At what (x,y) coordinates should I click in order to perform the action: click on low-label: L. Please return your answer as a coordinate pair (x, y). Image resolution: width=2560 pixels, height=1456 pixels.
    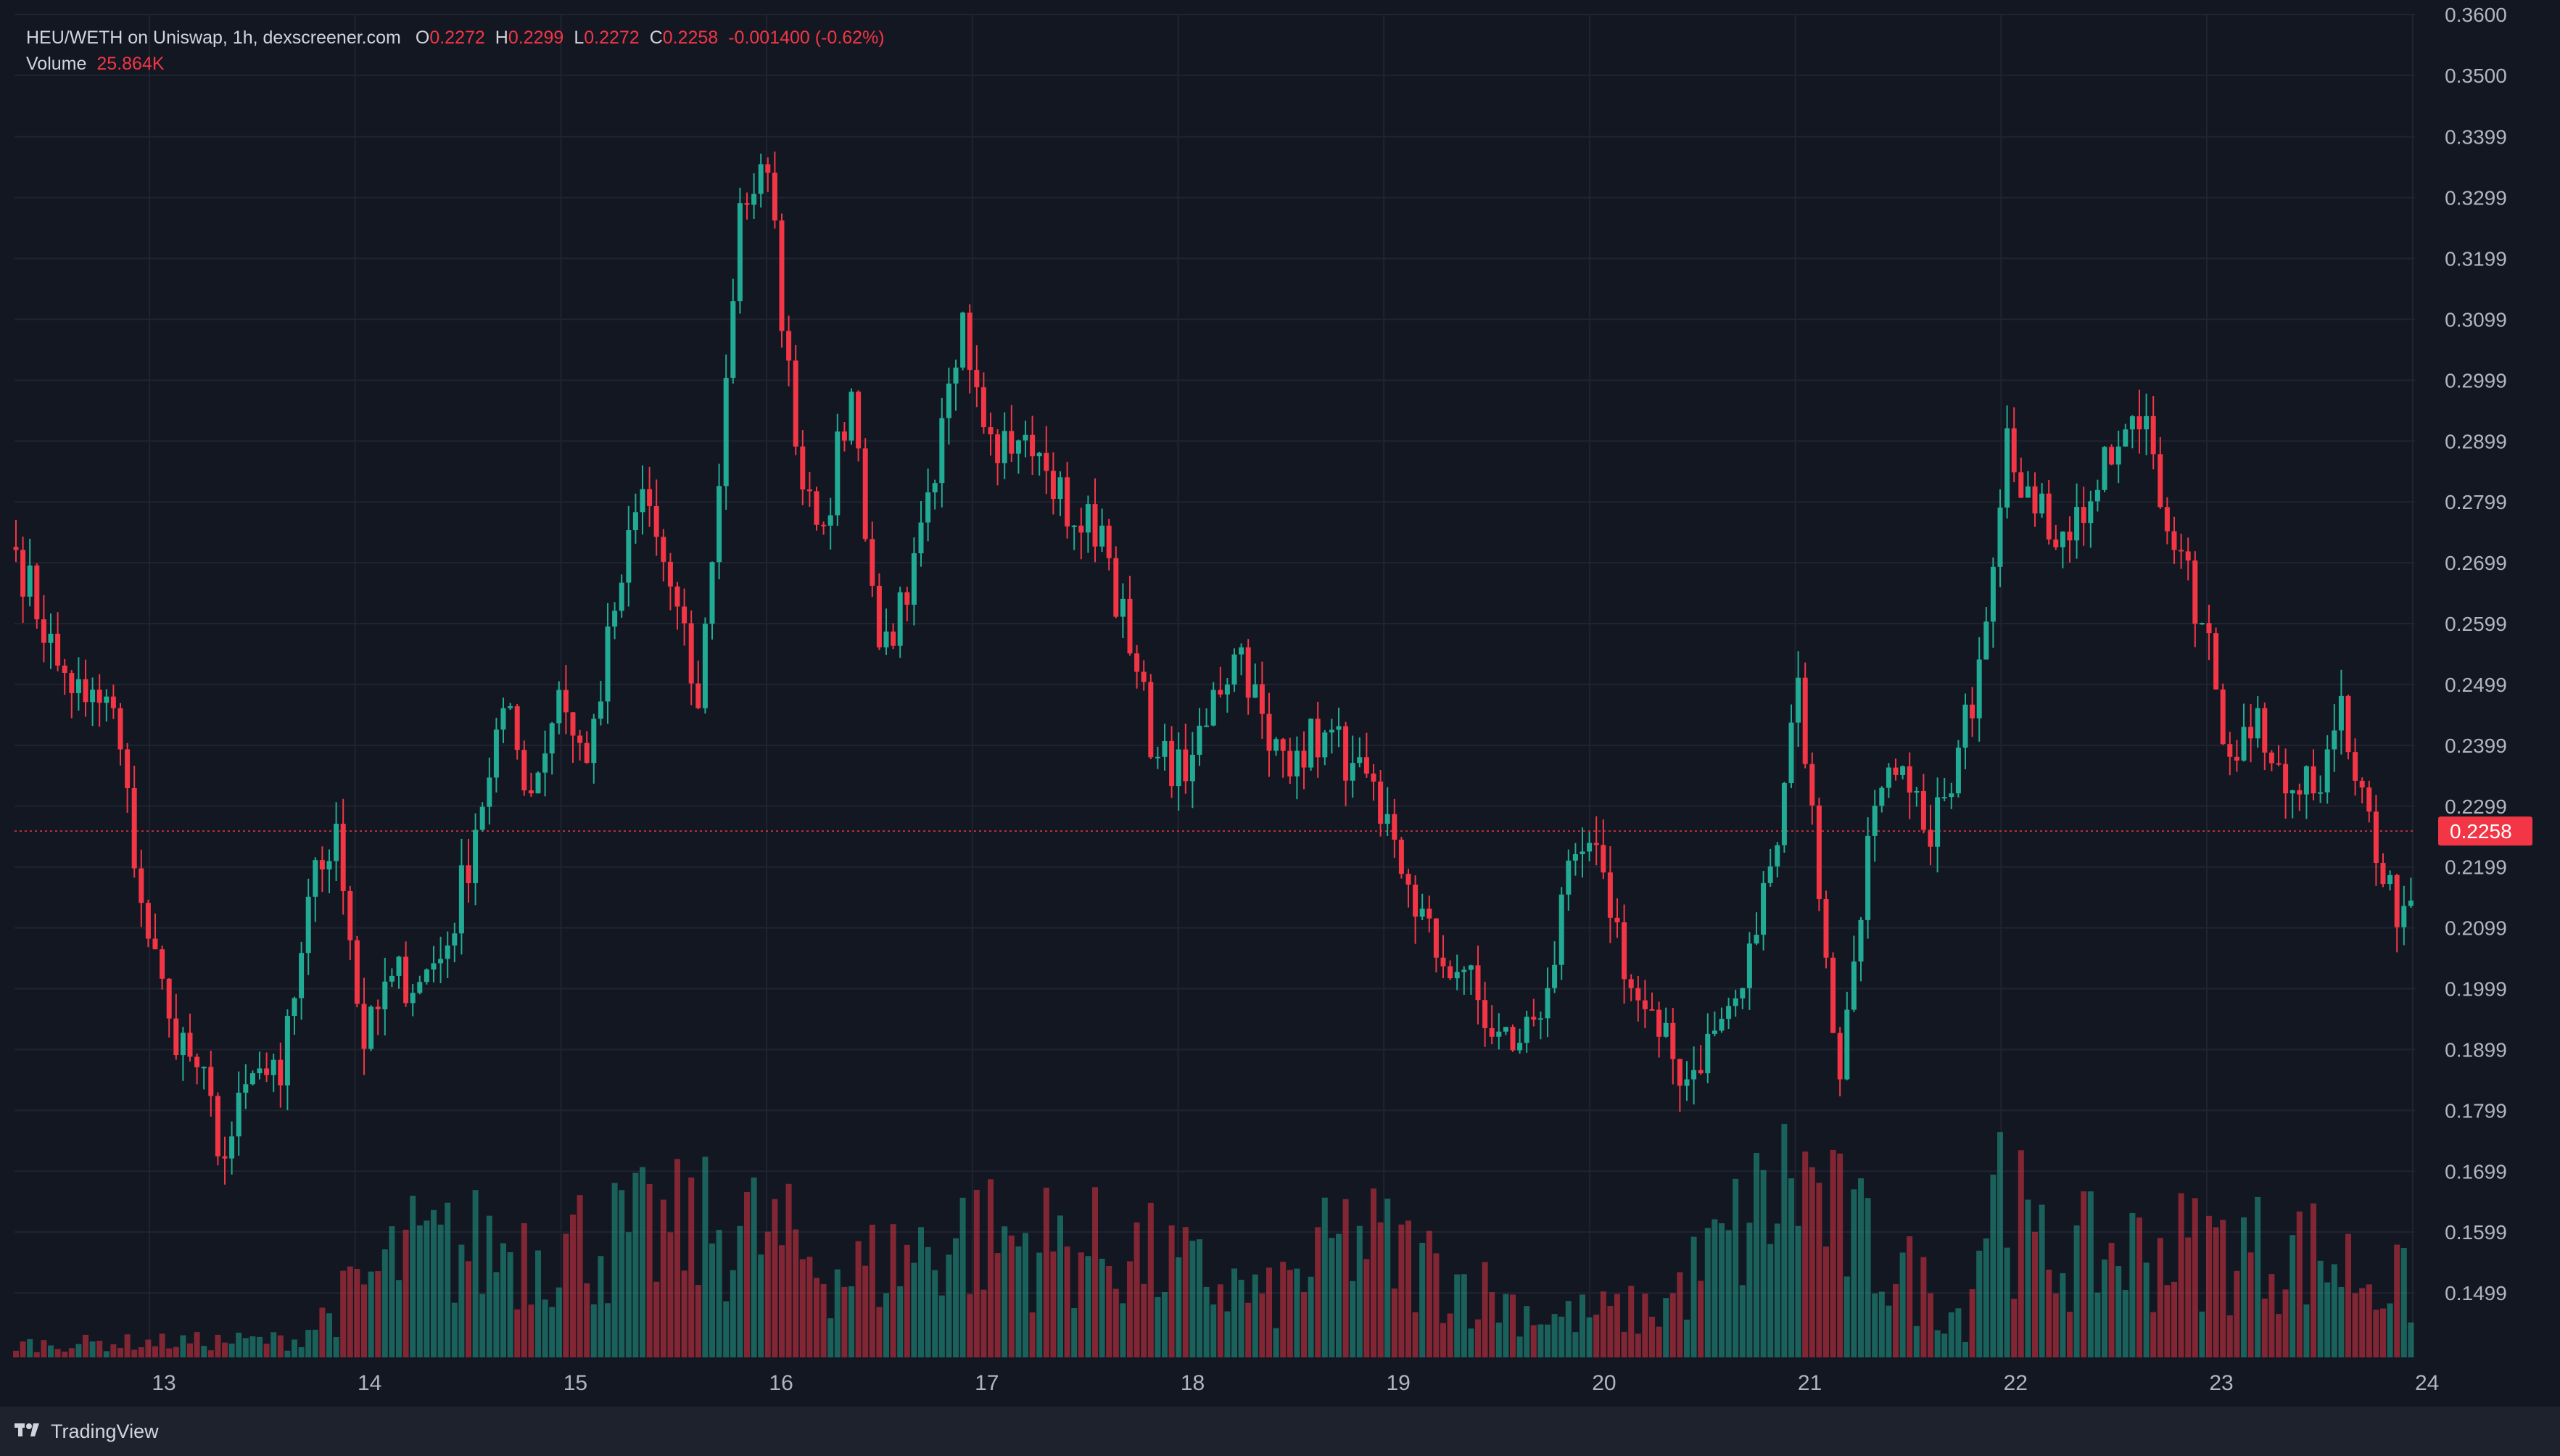
    Looking at the image, I should click on (579, 38).